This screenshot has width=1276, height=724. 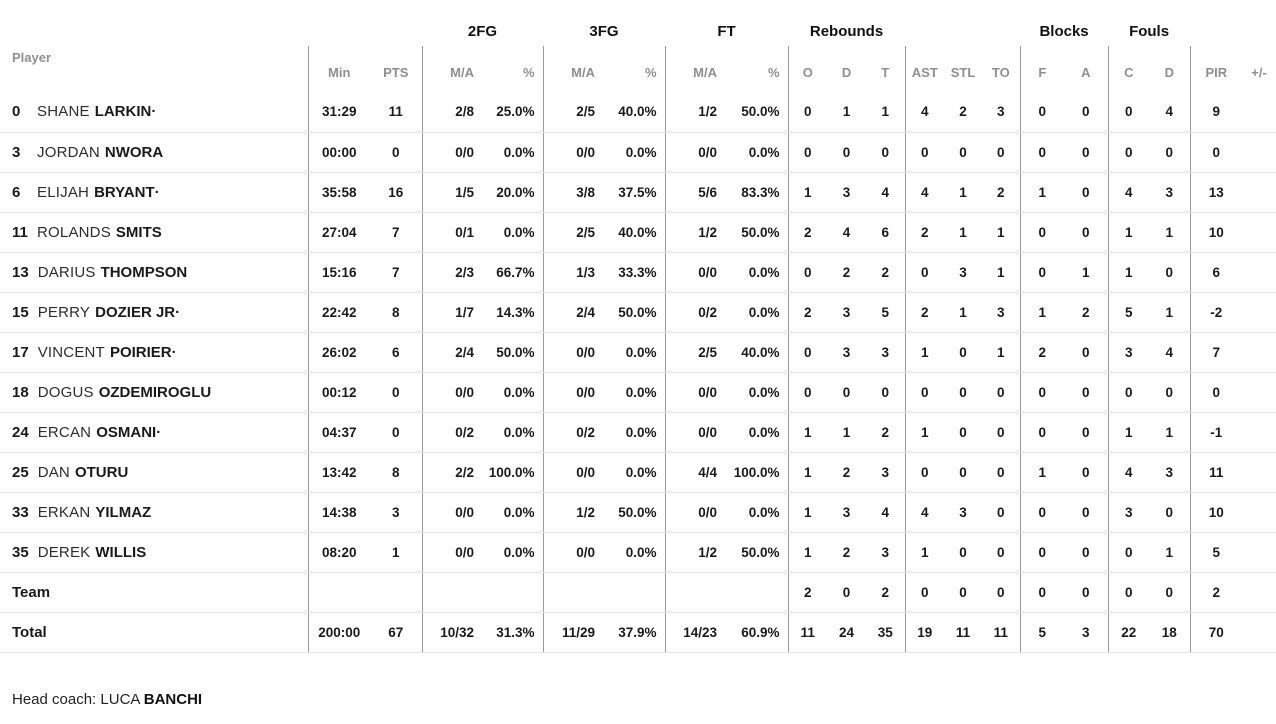 I want to click on player-cell: 24 ERCAN OSMANI·, so click(x=154, y=432).